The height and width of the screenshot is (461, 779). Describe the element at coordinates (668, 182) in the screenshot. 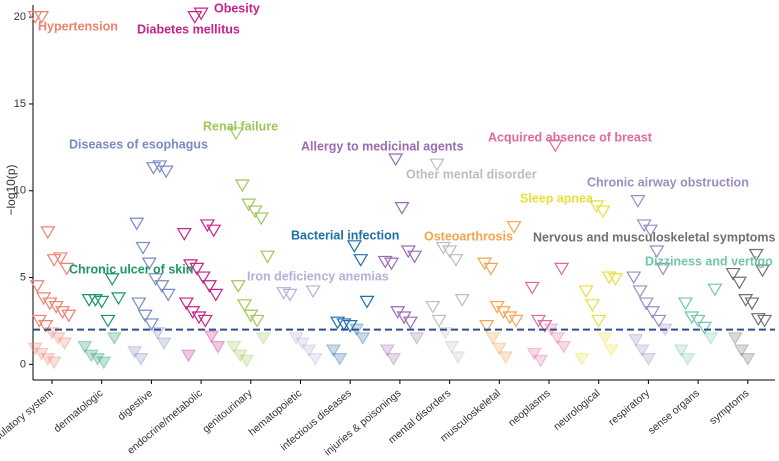

I see `annotation: Chronic airway obstruction` at that location.